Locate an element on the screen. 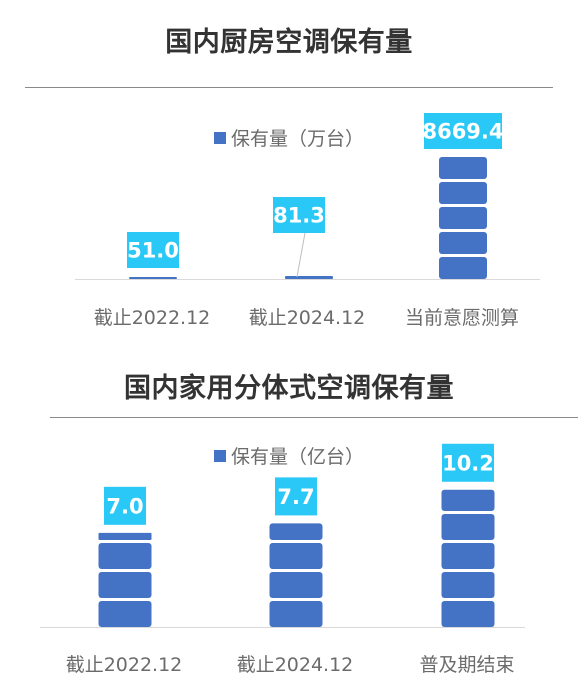 The image size is (578, 686). data-label: 81.3 is located at coordinates (299, 216).